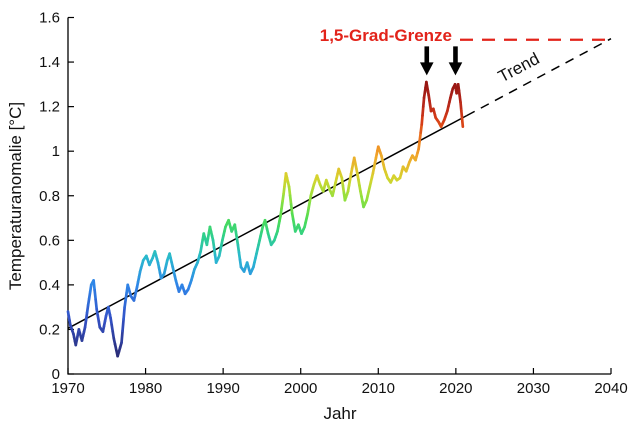 Image resolution: width=640 pixels, height=430 pixels. Describe the element at coordinates (49, 285) in the screenshot. I see `y-tick-label: 0.4` at that location.